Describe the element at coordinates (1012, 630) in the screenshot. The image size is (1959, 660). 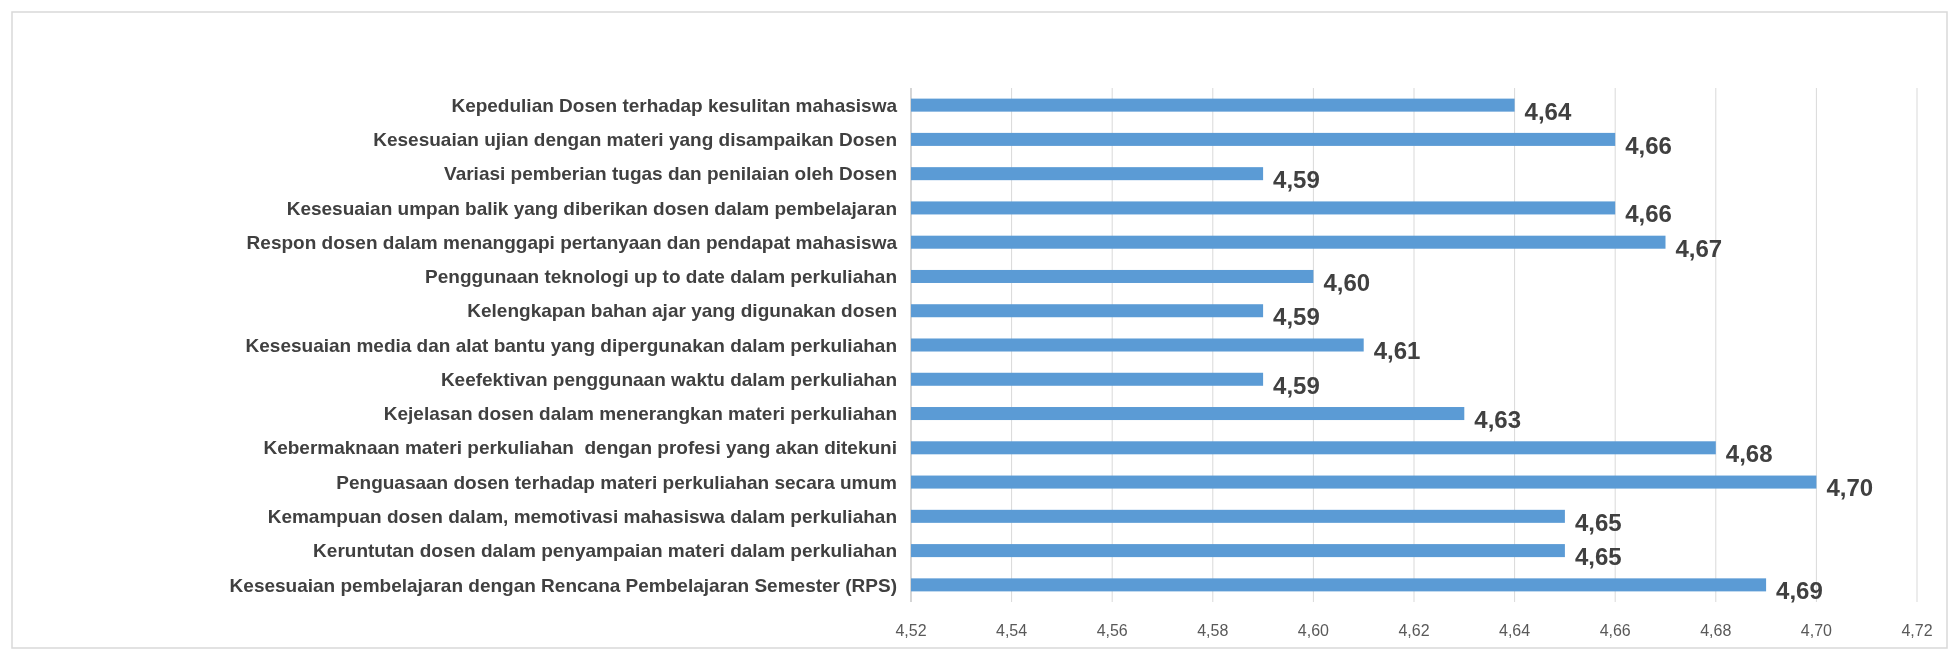
I see `x-tick-label: 4,54` at that location.